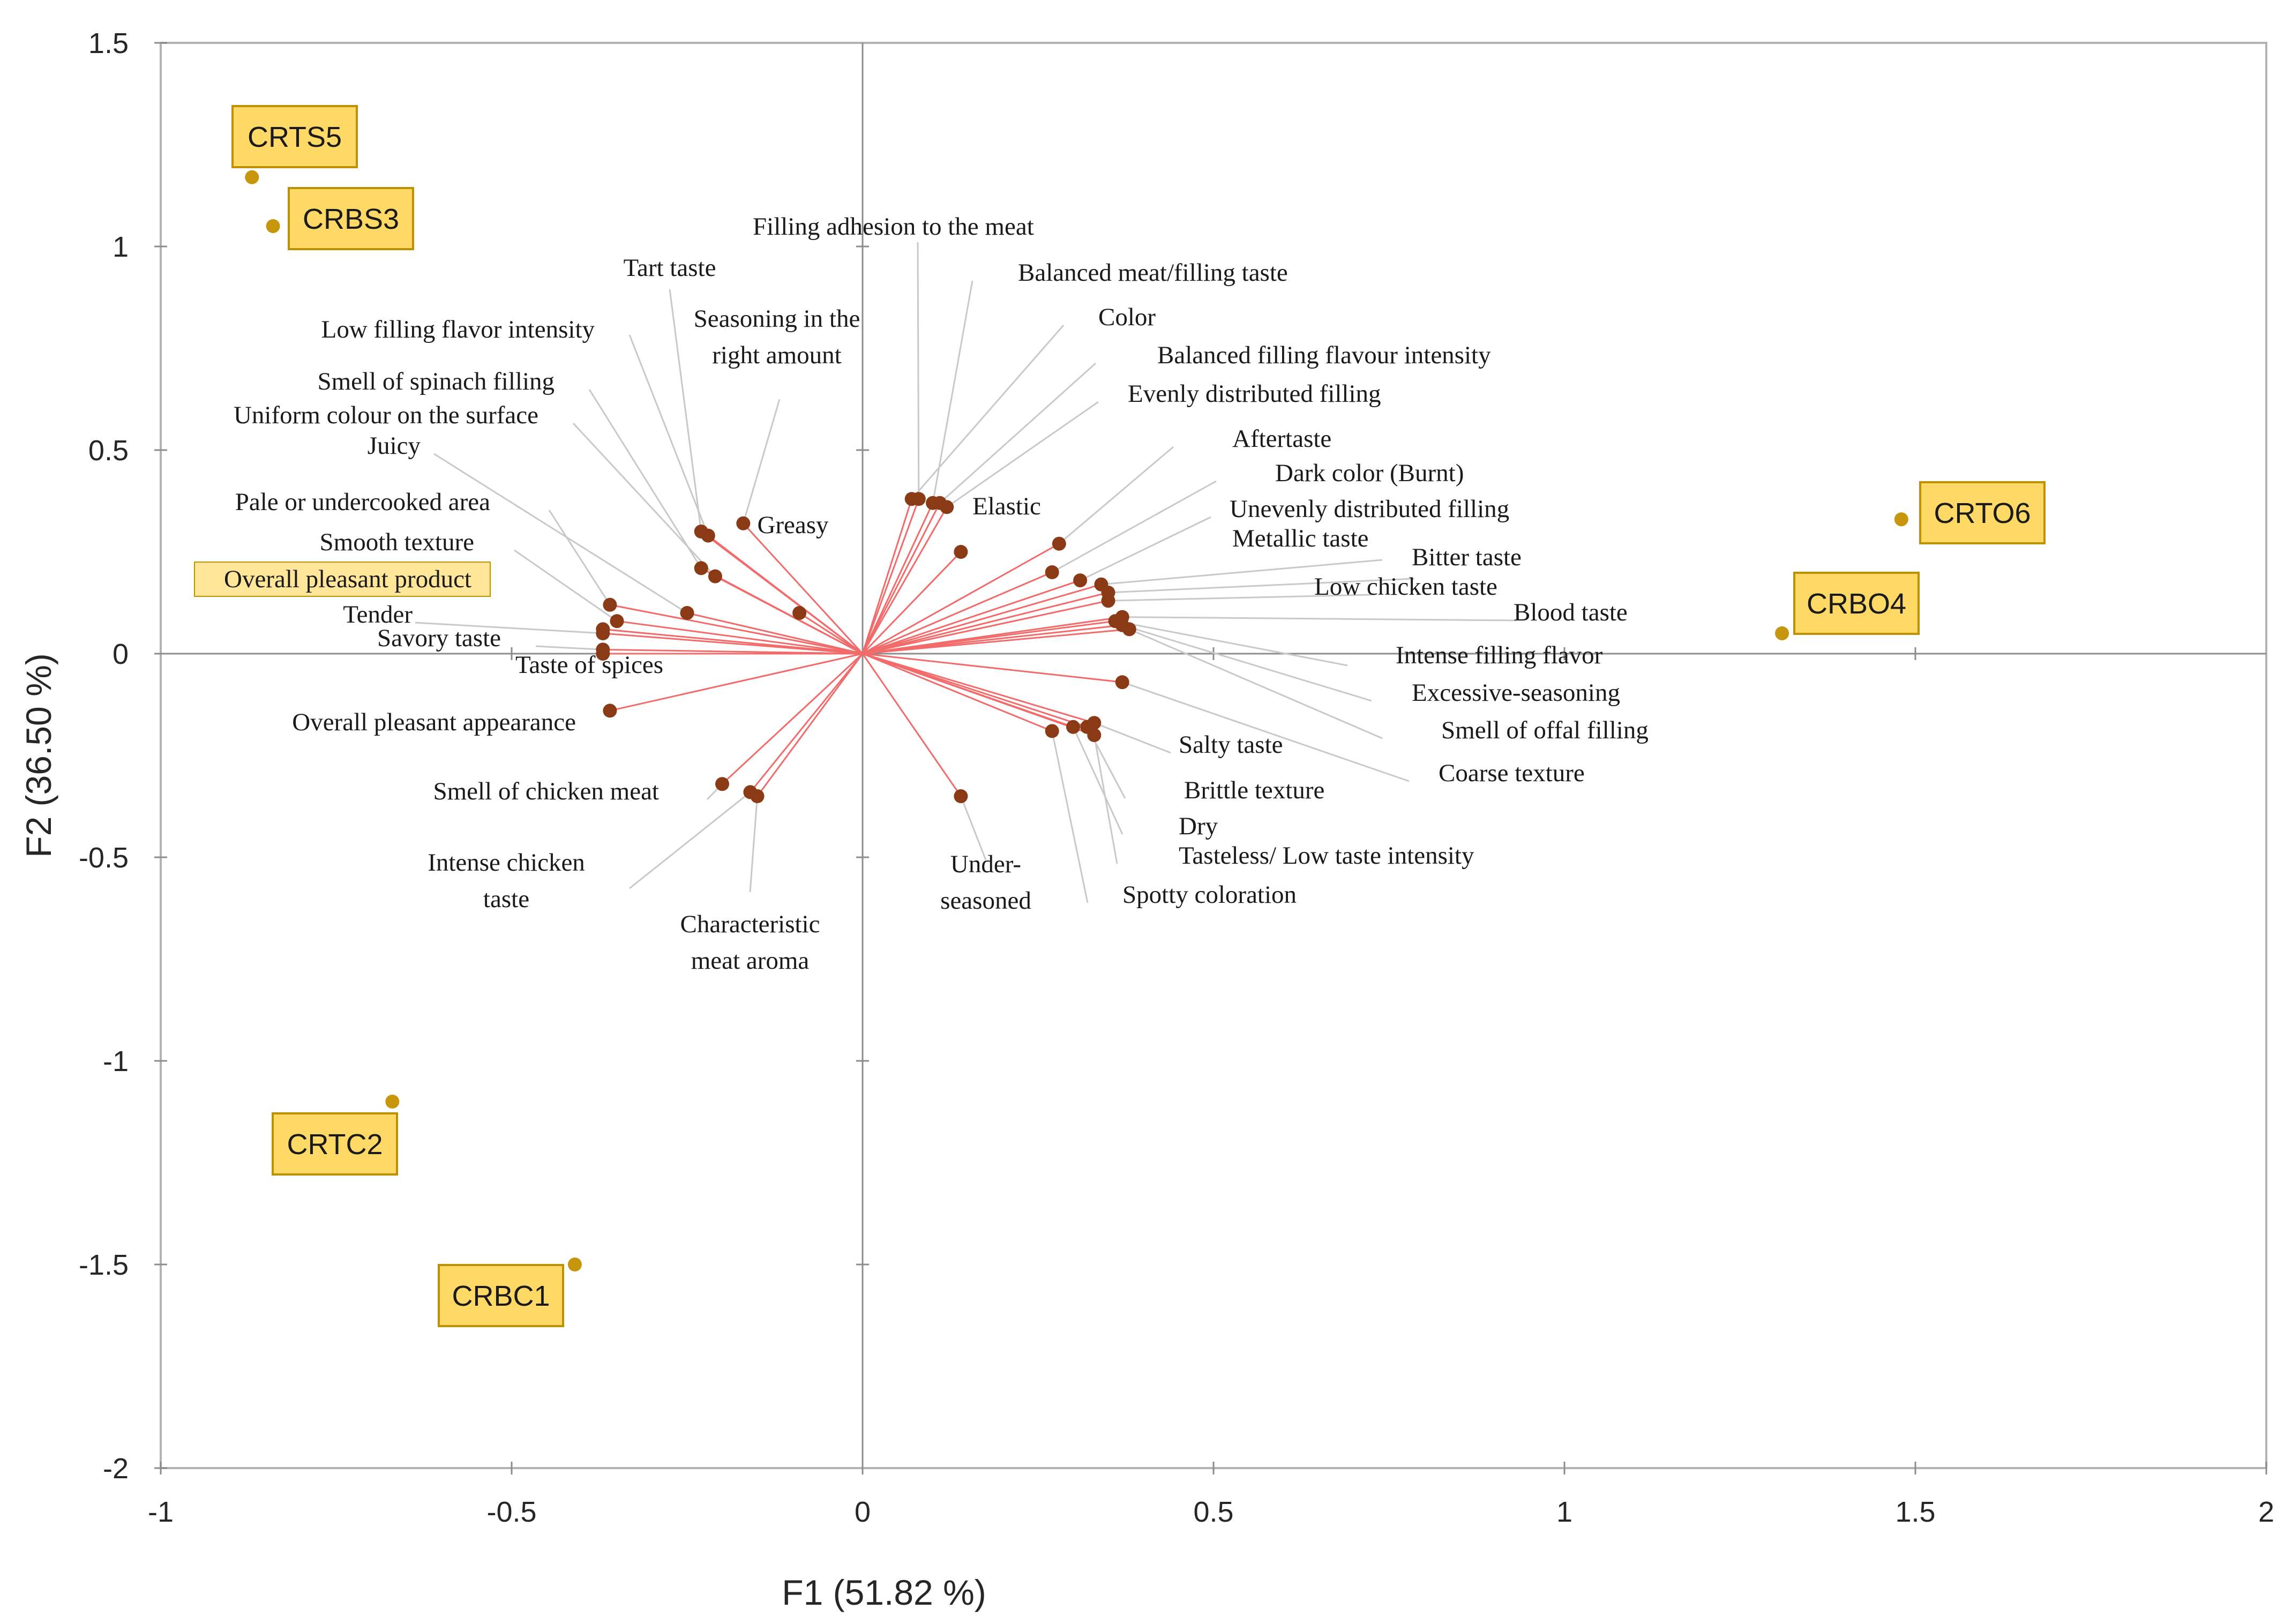  I want to click on variable-label-color: Color, so click(1127, 317).